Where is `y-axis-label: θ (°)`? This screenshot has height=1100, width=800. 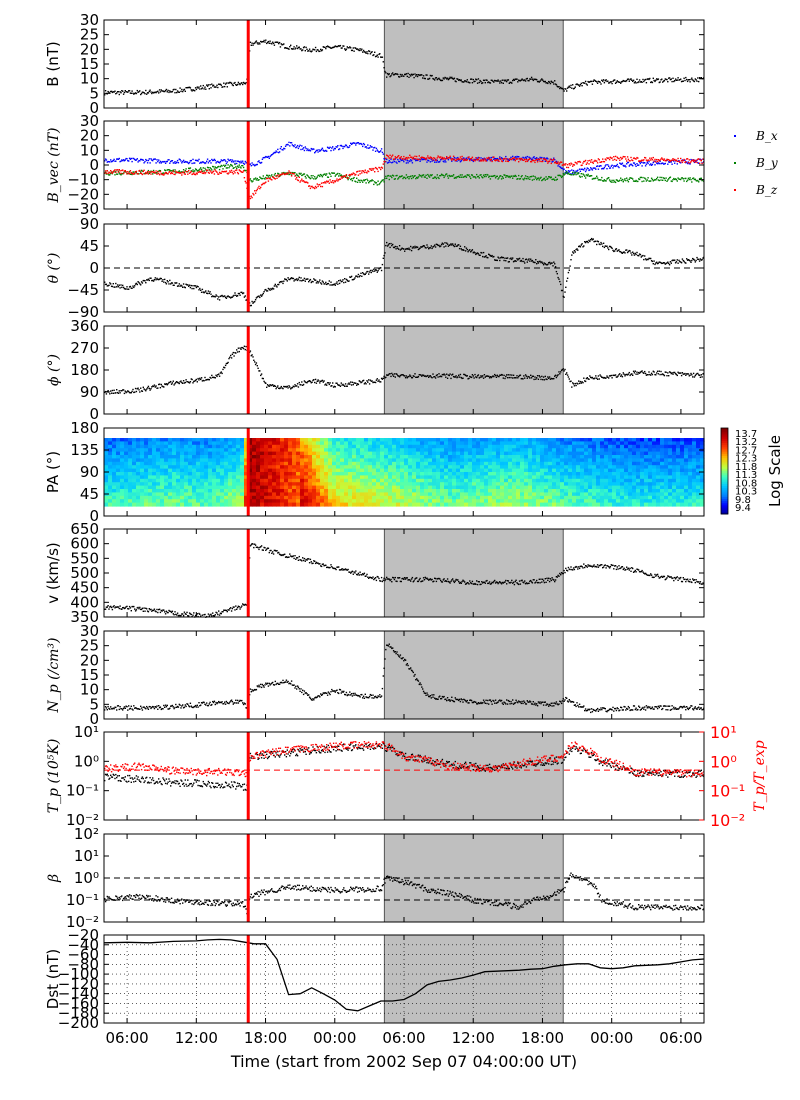 y-axis-label: θ (°) is located at coordinates (54, 268).